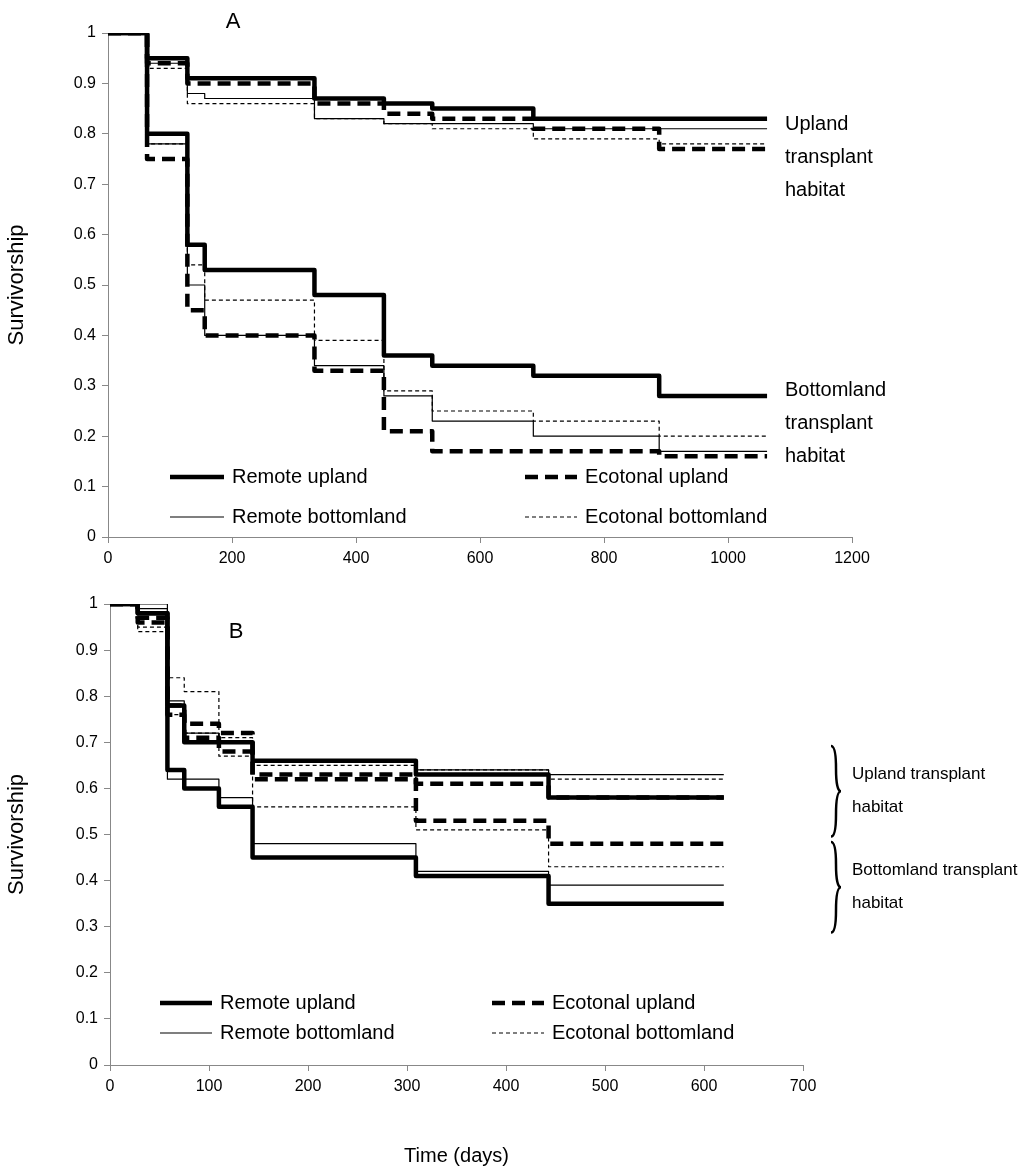 The width and height of the screenshot is (1029, 1172). What do you see at coordinates (935, 886) in the screenshot?
I see `text: Bottomland transplant habitat` at bounding box center [935, 886].